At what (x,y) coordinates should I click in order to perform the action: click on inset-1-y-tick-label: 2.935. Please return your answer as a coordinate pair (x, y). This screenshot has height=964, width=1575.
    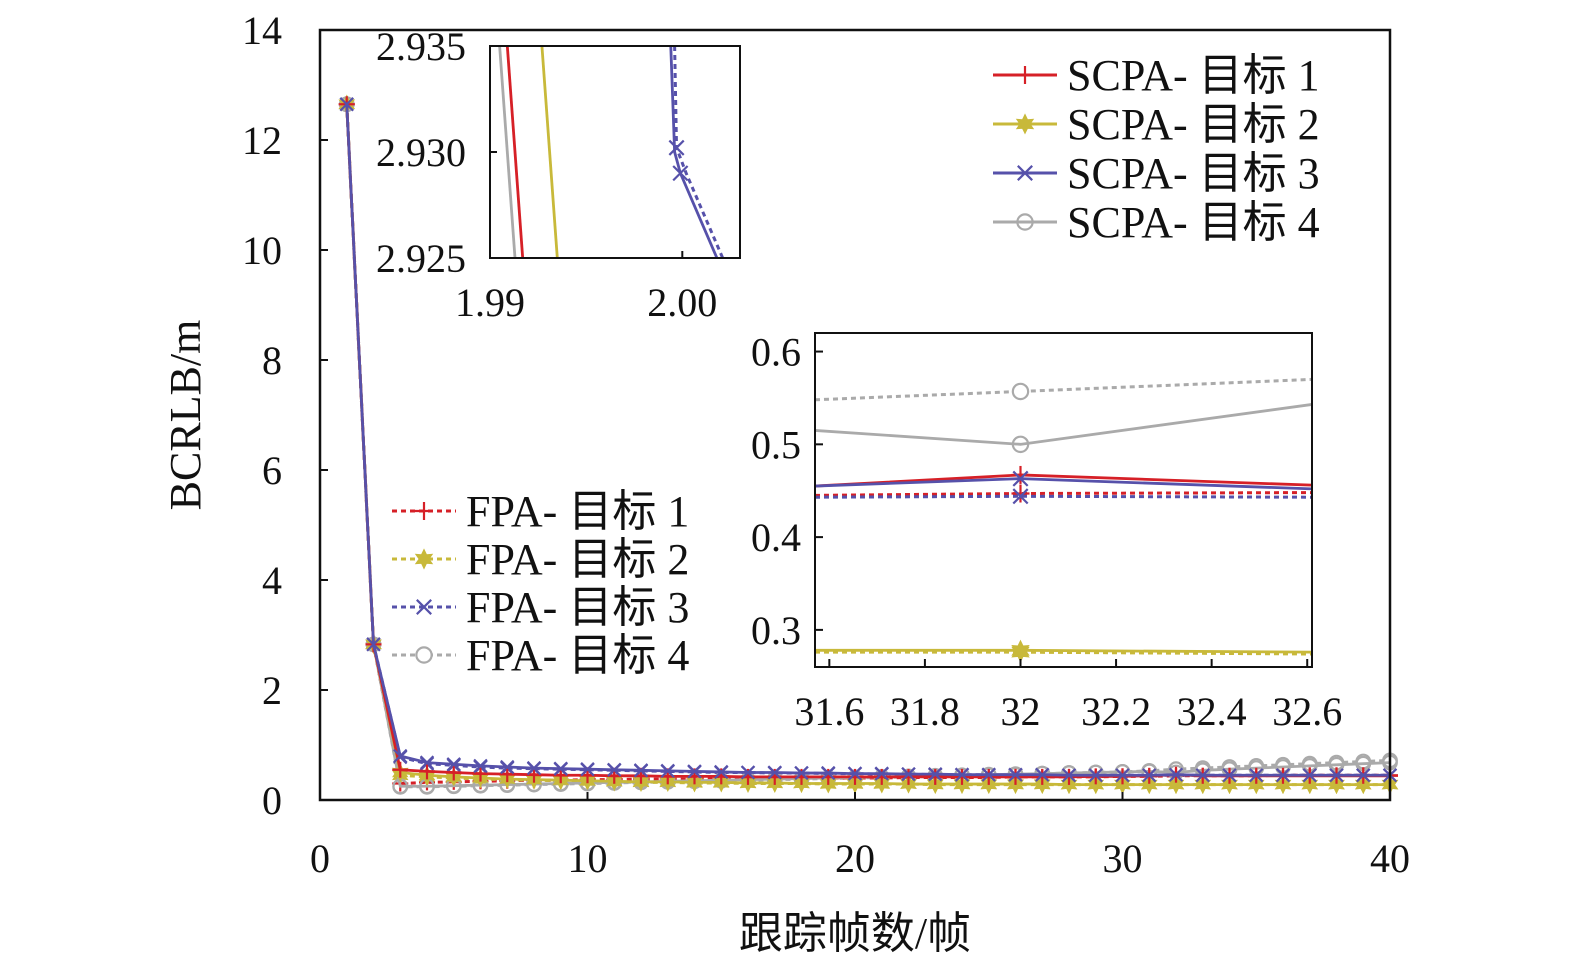
    Looking at the image, I should click on (421, 46).